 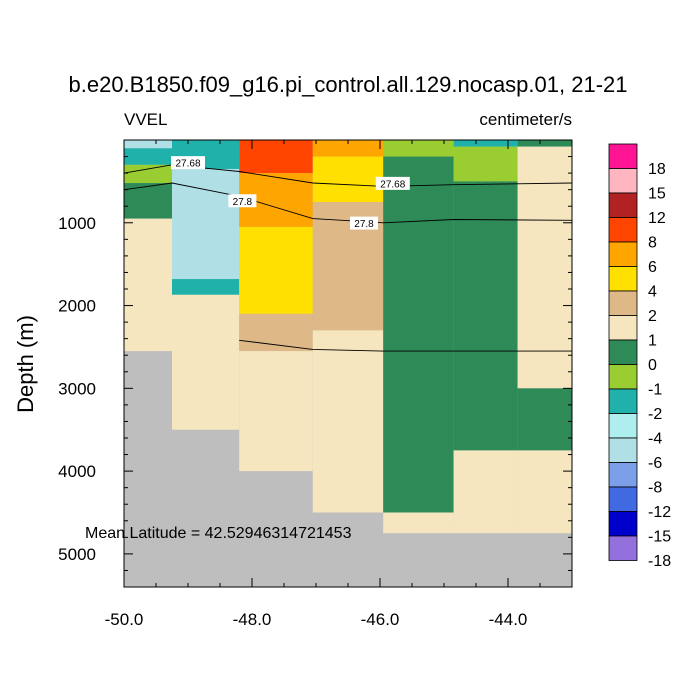 What do you see at coordinates (652, 267) in the screenshot?
I see `colorbar-label: 6` at bounding box center [652, 267].